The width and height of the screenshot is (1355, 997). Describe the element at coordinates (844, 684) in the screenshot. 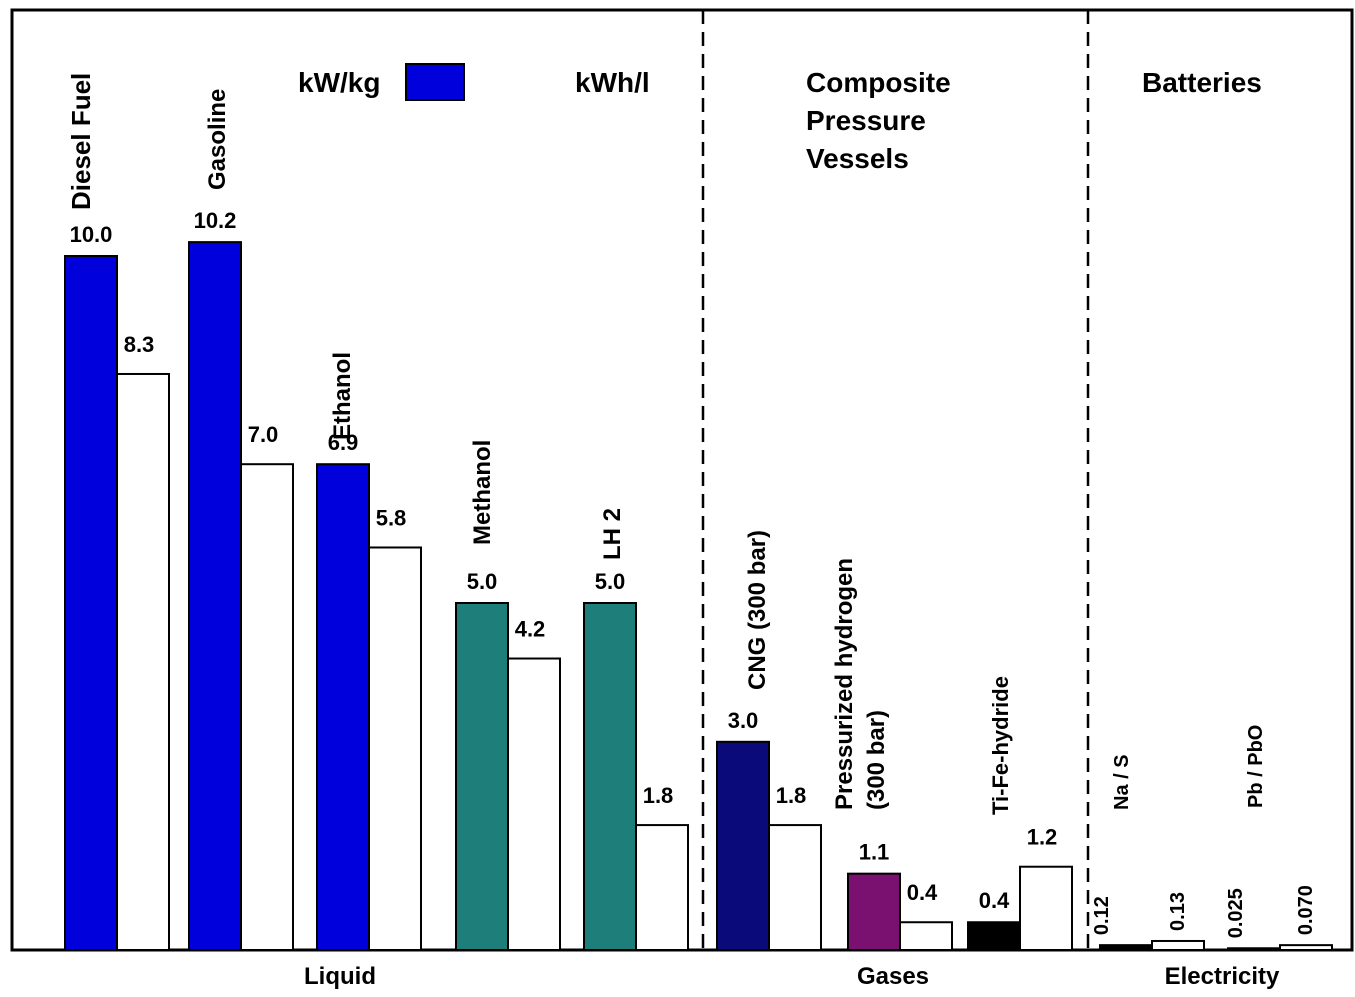

I see `category-name: Pressurized hydrogen` at that location.